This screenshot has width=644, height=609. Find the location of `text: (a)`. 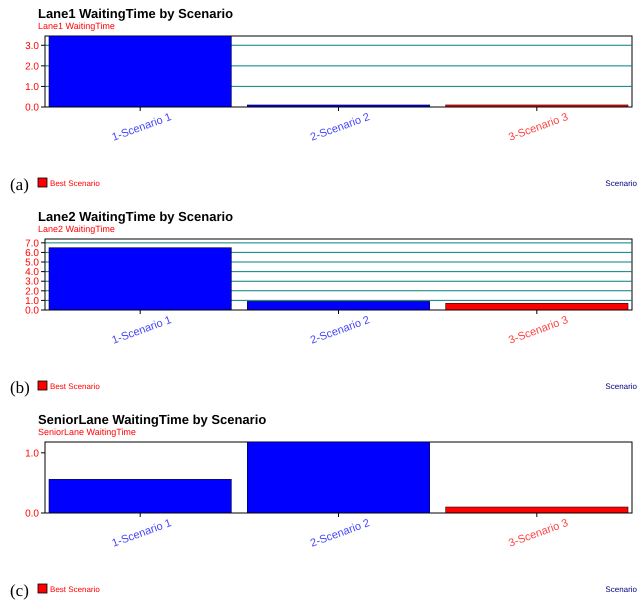

text: (a) is located at coordinates (19, 184).